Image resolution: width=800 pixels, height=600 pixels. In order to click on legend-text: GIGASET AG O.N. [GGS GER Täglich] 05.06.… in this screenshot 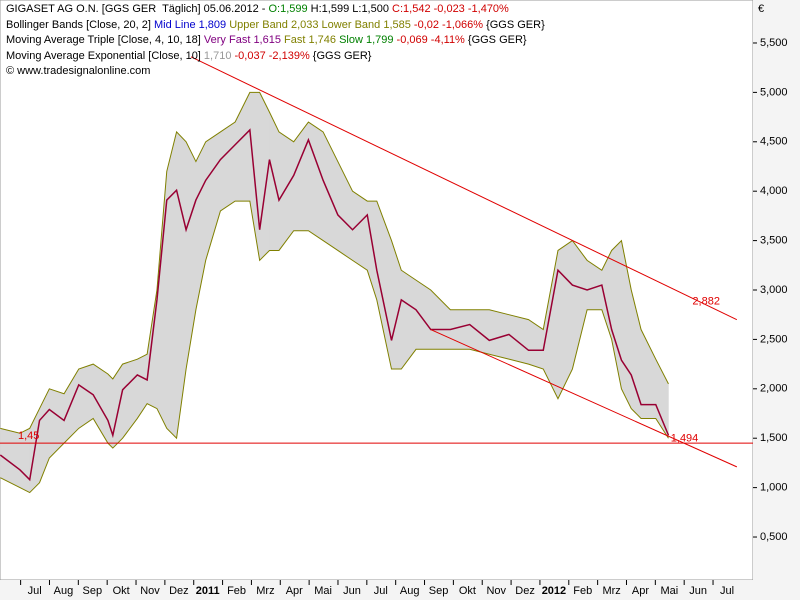, I will do `click(137, 9)`.